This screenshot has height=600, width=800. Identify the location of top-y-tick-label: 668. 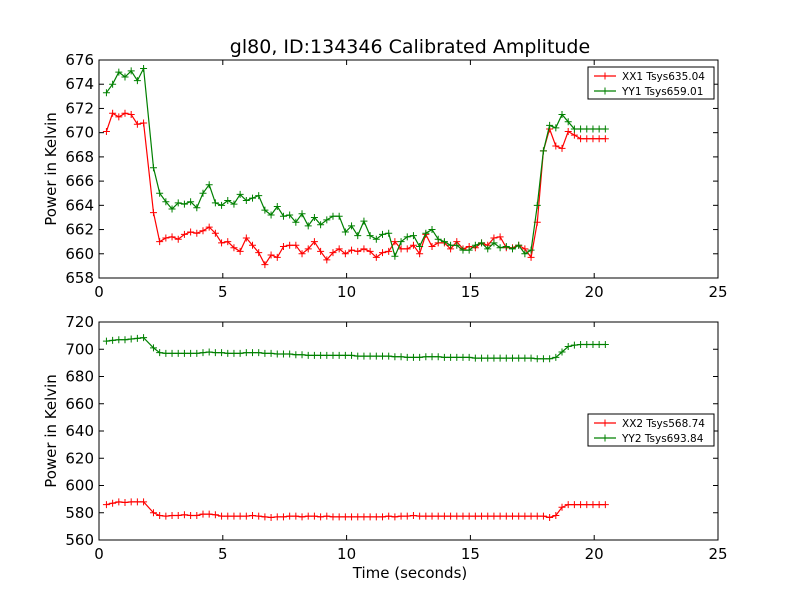
(79, 157).